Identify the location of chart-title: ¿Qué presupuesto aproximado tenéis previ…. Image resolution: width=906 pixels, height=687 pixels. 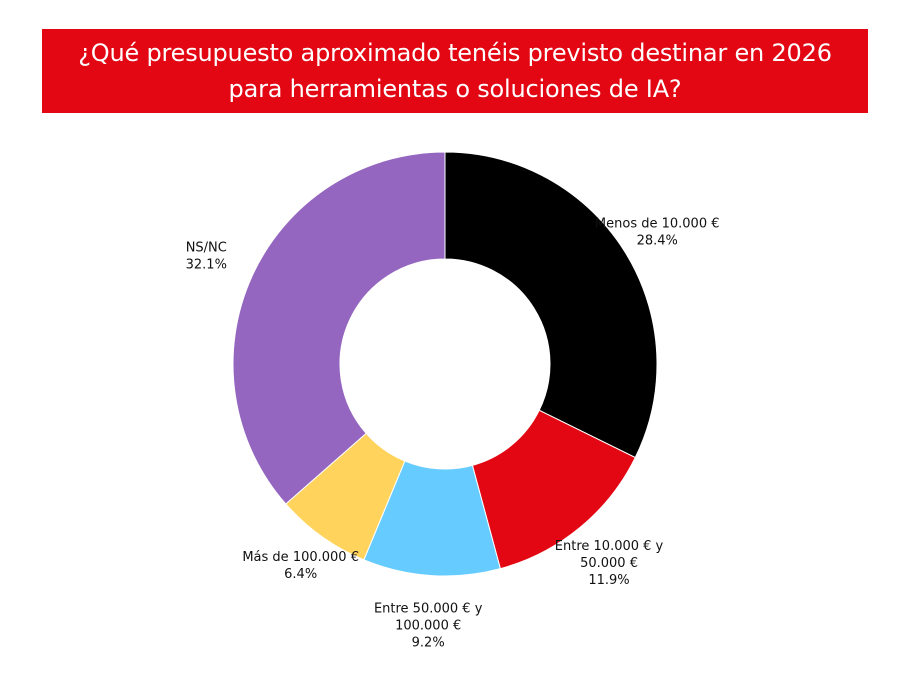
(455, 71).